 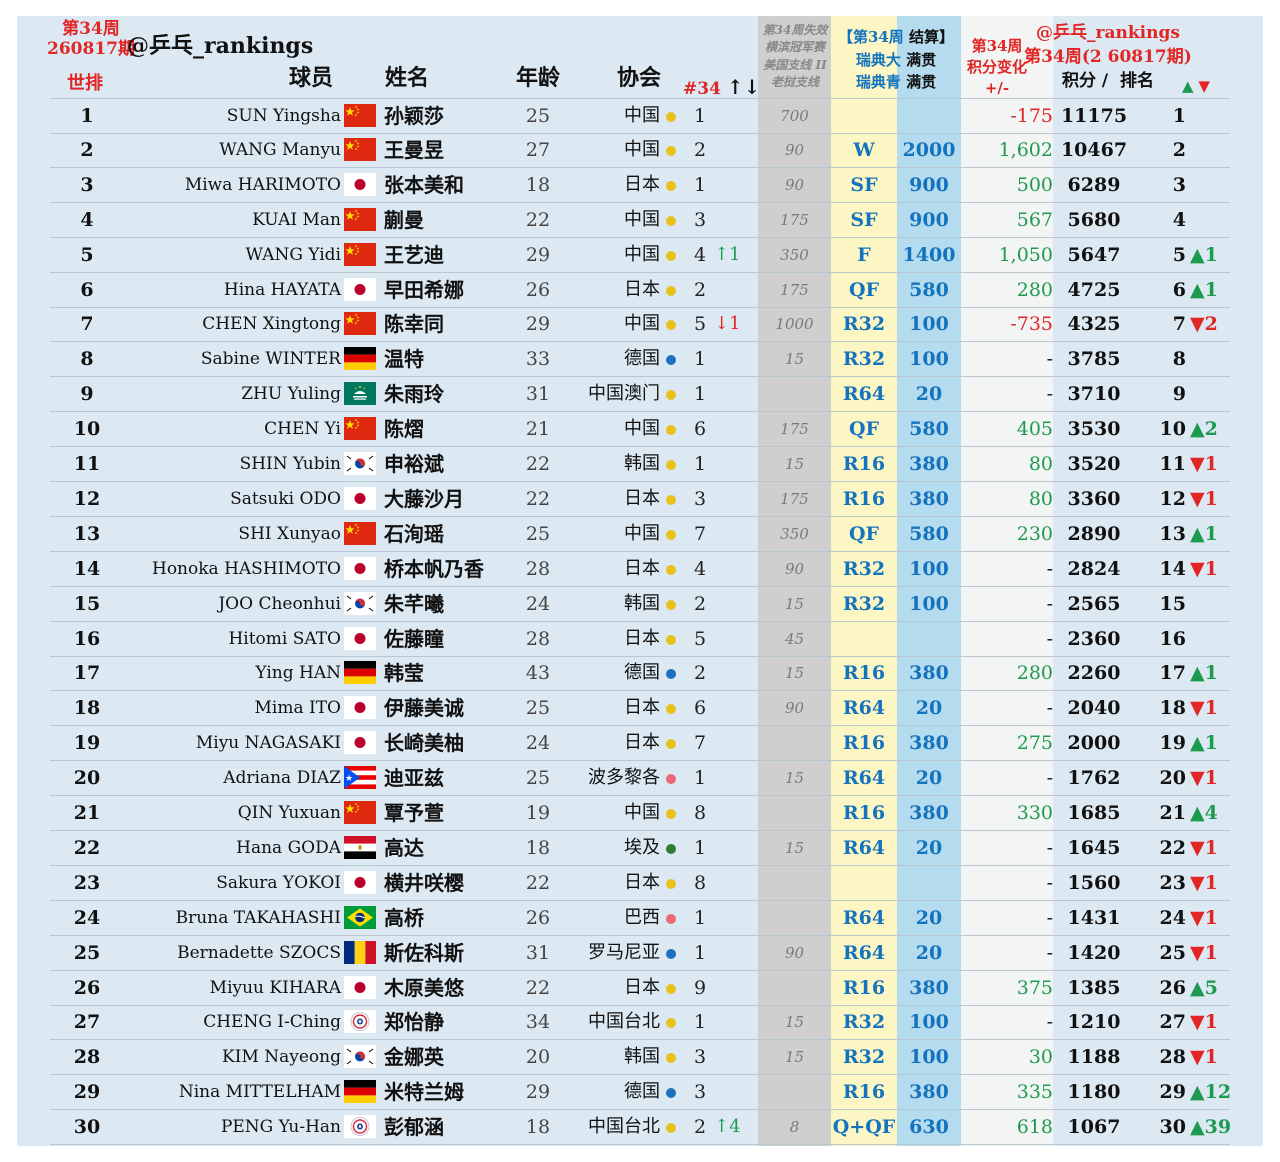 What do you see at coordinates (794, 149) in the screenshot?
I see `lost-points-cell: 90` at bounding box center [794, 149].